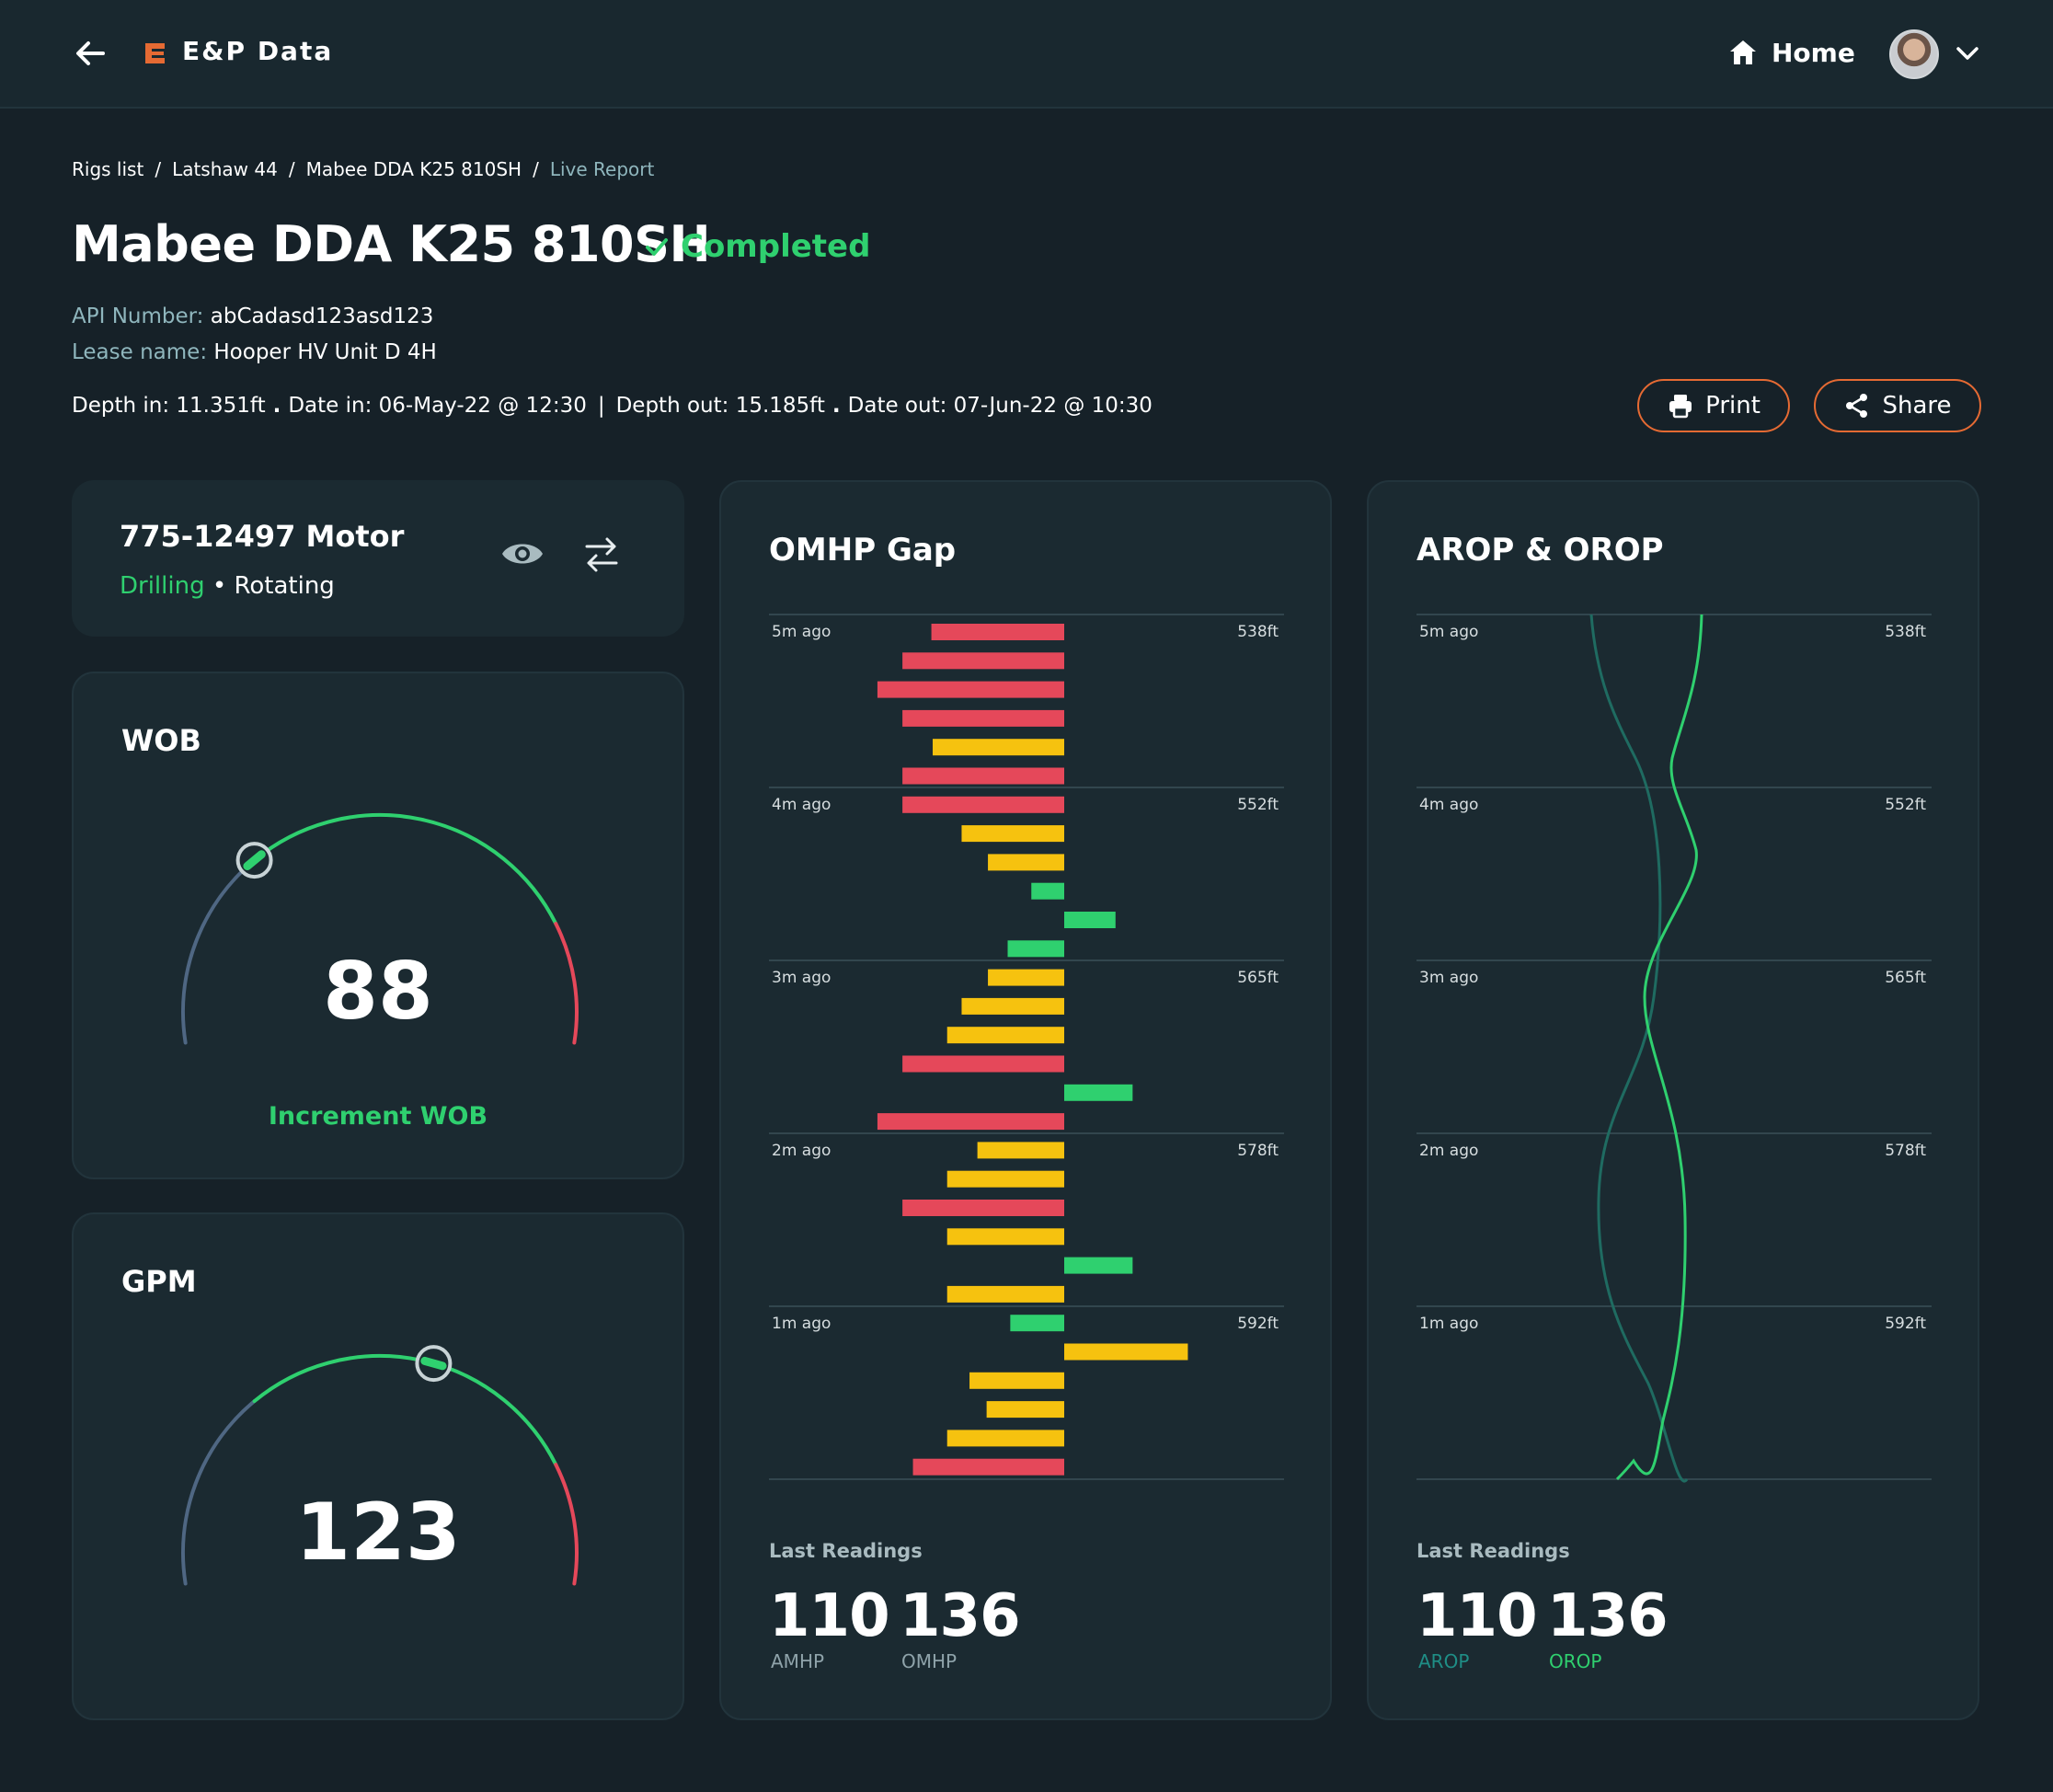 Image resolution: width=2053 pixels, height=1792 pixels. What do you see at coordinates (108, 169) in the screenshot?
I see `breadcrumb-rigs-list: Rigs list` at bounding box center [108, 169].